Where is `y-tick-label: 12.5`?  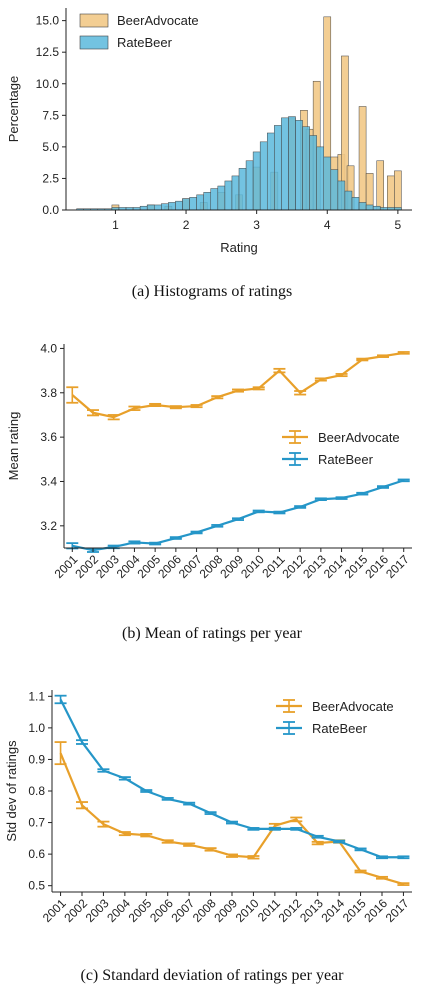 y-tick-label: 12.5 is located at coordinates (48, 52).